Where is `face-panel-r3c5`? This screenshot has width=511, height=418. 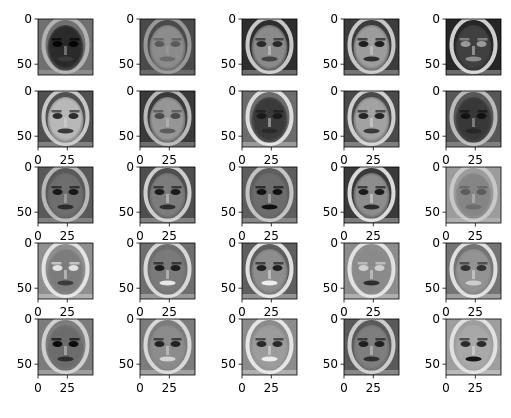
face-panel-r3c5 is located at coordinates (473, 195).